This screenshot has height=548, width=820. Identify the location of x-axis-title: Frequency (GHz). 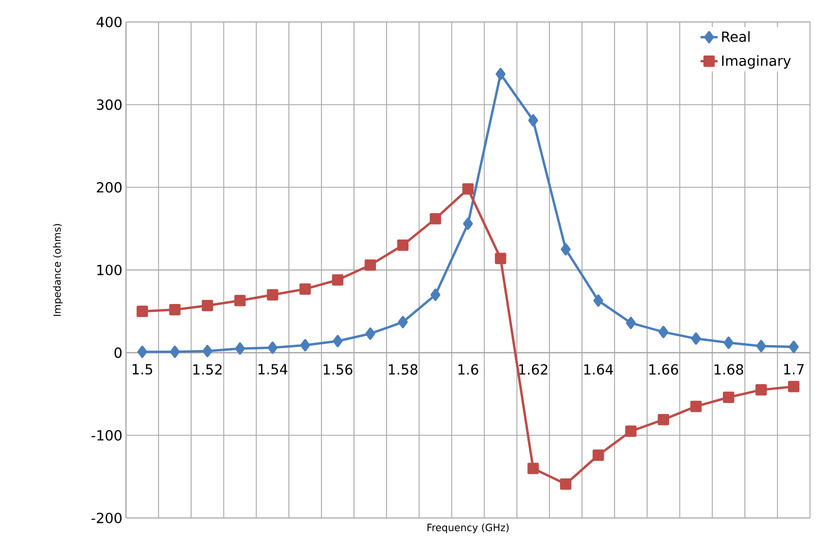
(468, 529).